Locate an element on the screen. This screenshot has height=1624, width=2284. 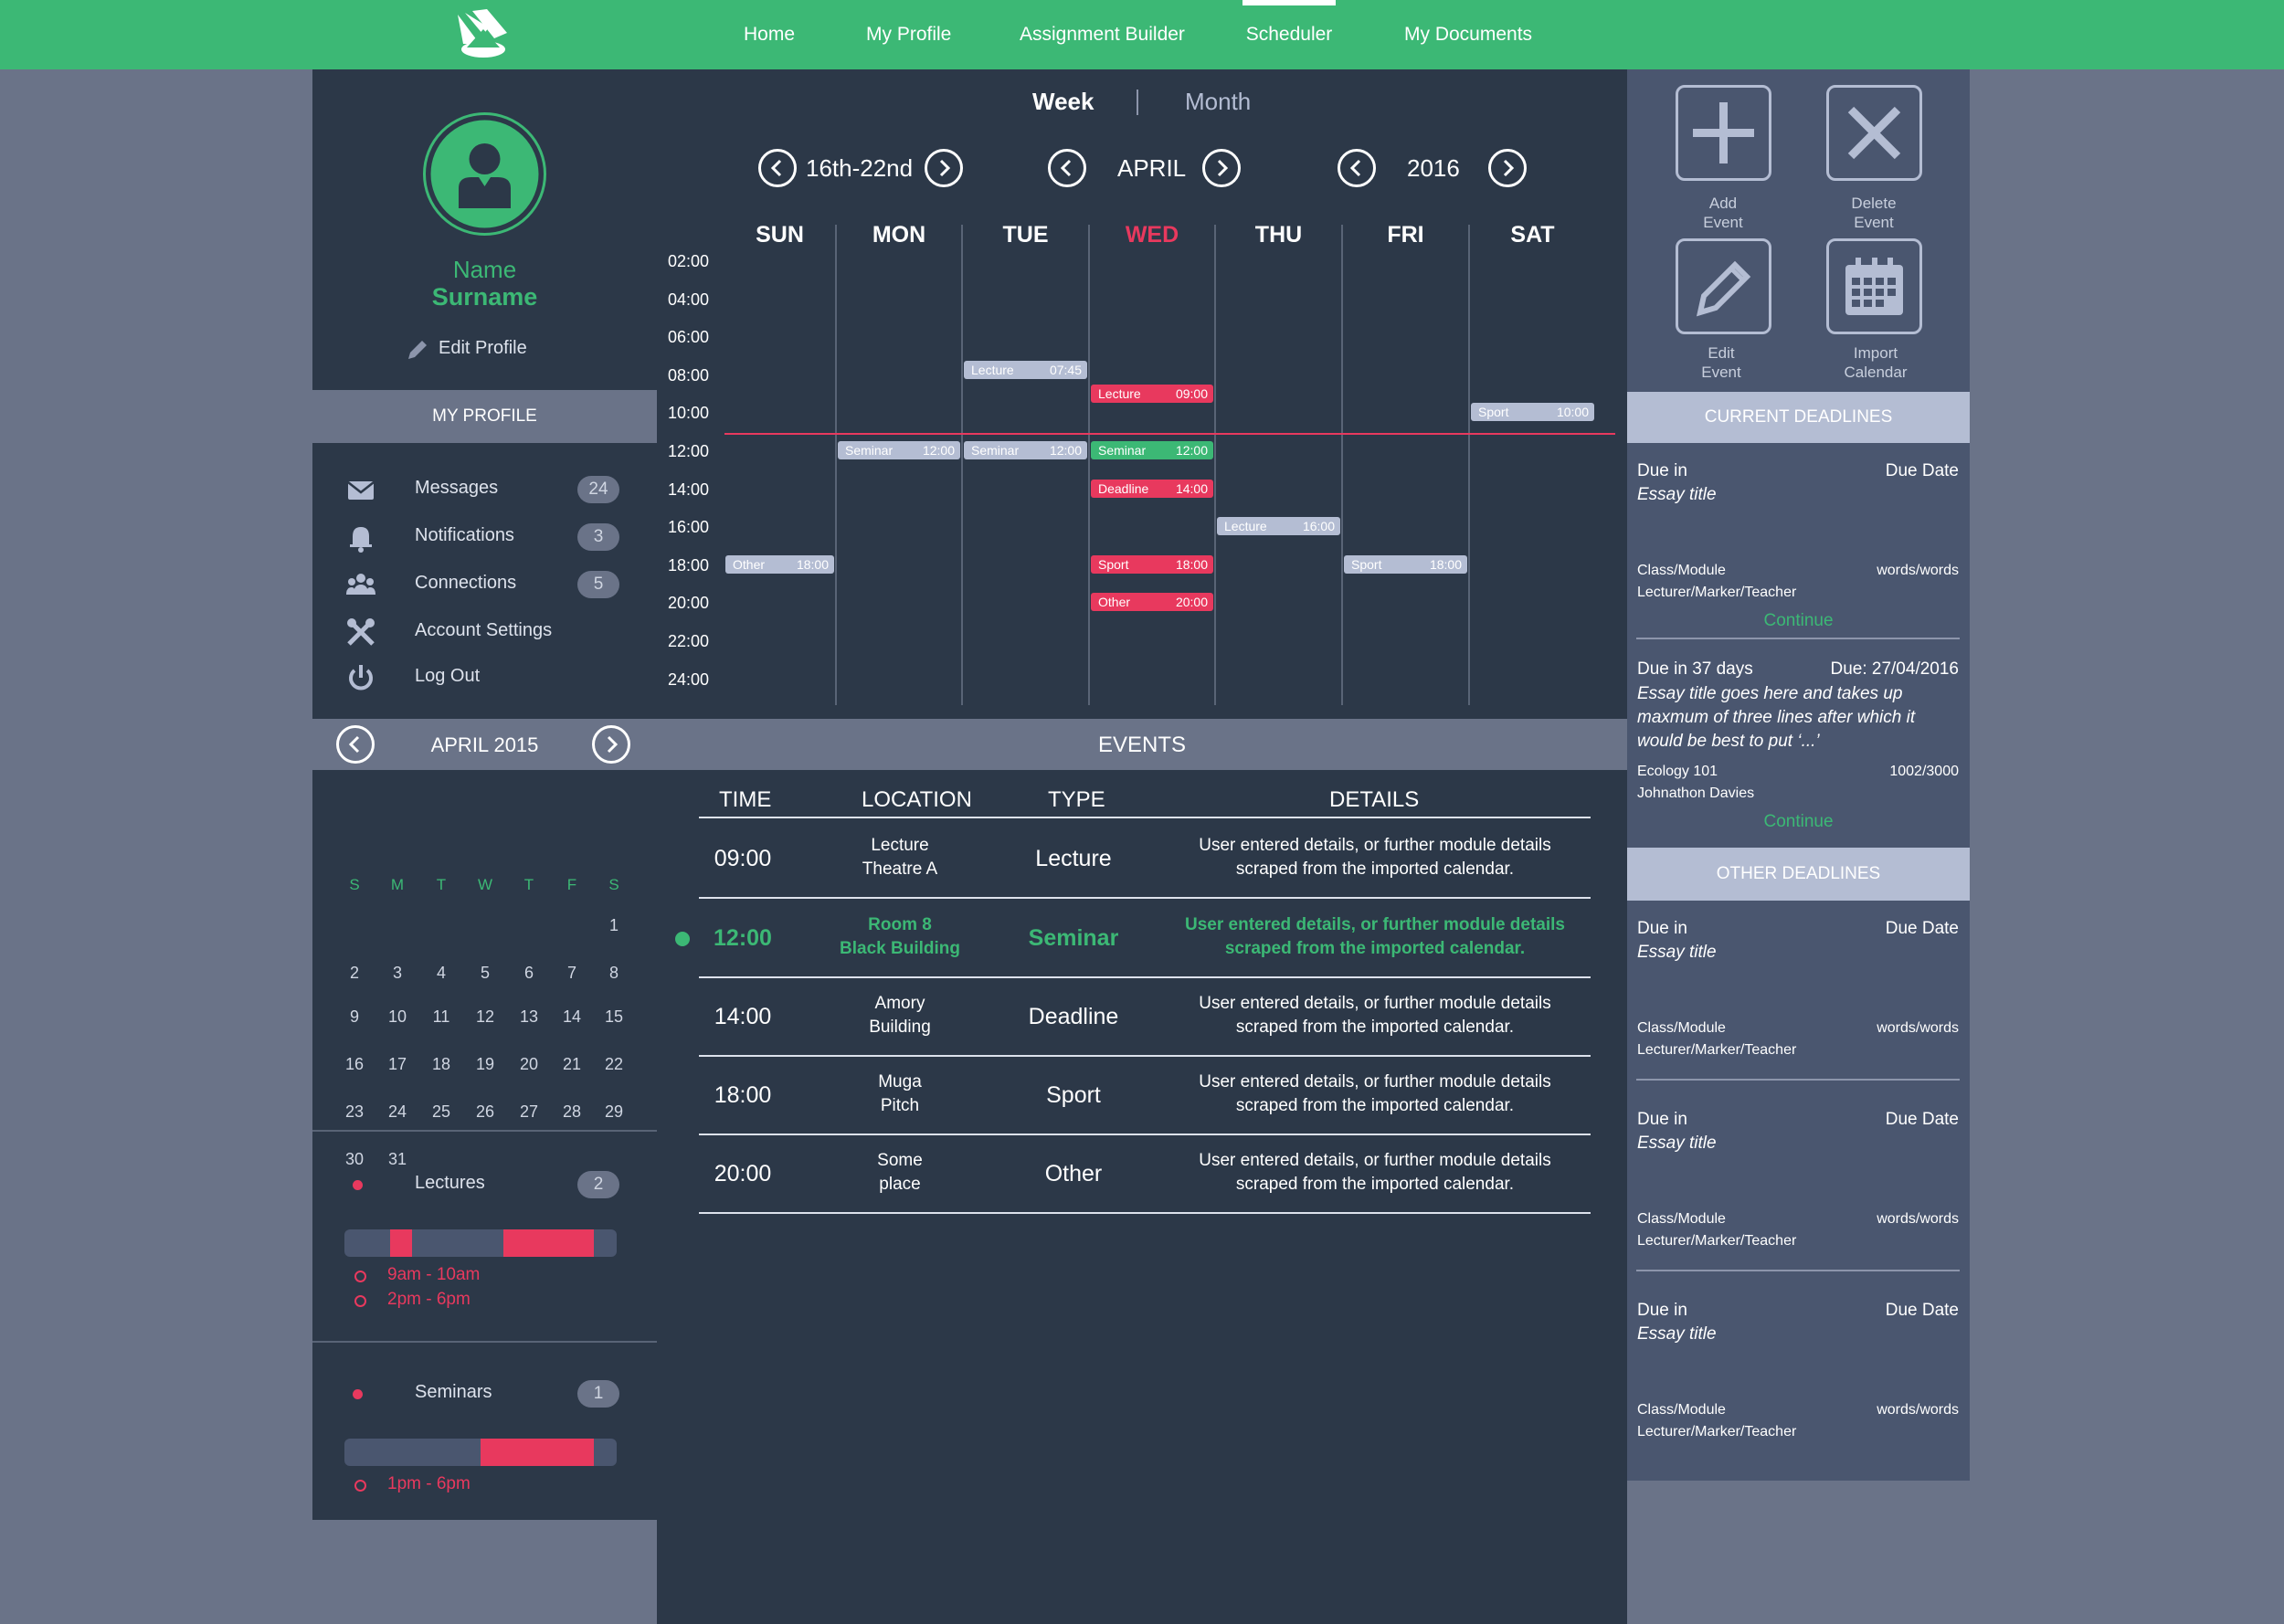
mini-cal-day: 24 is located at coordinates (397, 1111).